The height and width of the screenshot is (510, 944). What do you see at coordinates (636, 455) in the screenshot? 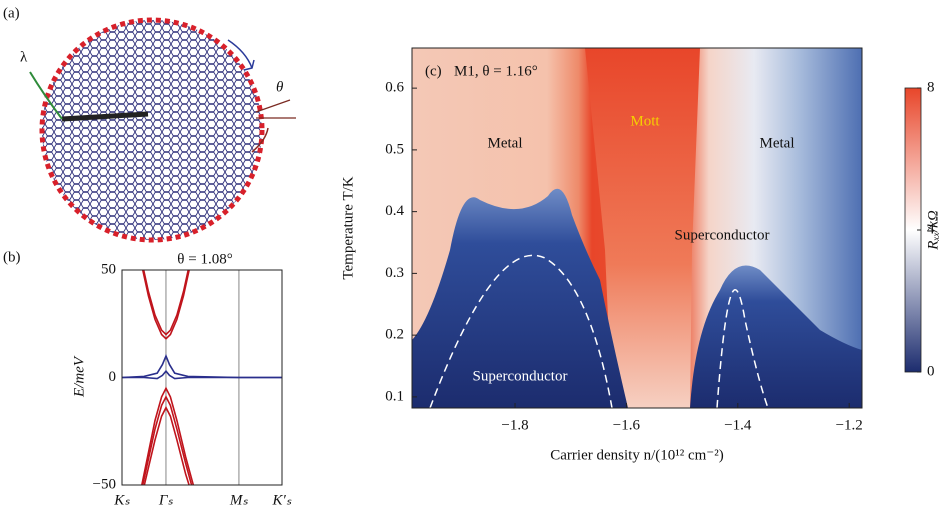
I see `x-axis-label: Carrier density n/(10¹² cm⁻²)` at bounding box center [636, 455].